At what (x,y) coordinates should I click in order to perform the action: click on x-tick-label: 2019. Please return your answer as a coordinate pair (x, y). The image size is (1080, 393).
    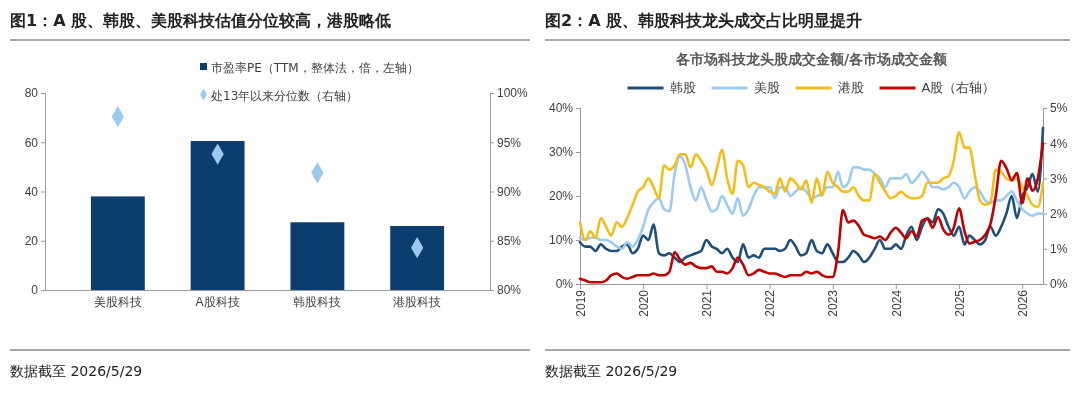
    Looking at the image, I should click on (580, 303).